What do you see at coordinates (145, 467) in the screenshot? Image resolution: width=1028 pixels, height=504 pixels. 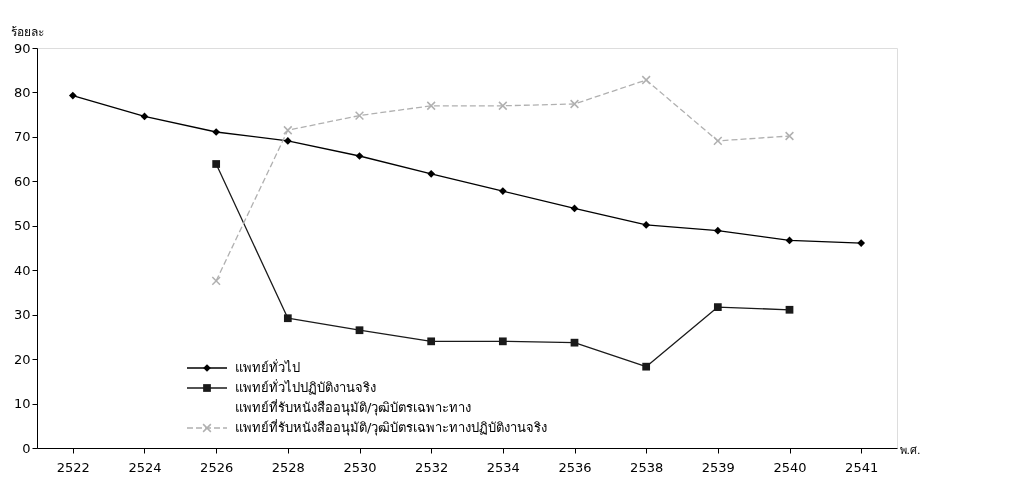 I see `x-tick-label: 2524` at bounding box center [145, 467].